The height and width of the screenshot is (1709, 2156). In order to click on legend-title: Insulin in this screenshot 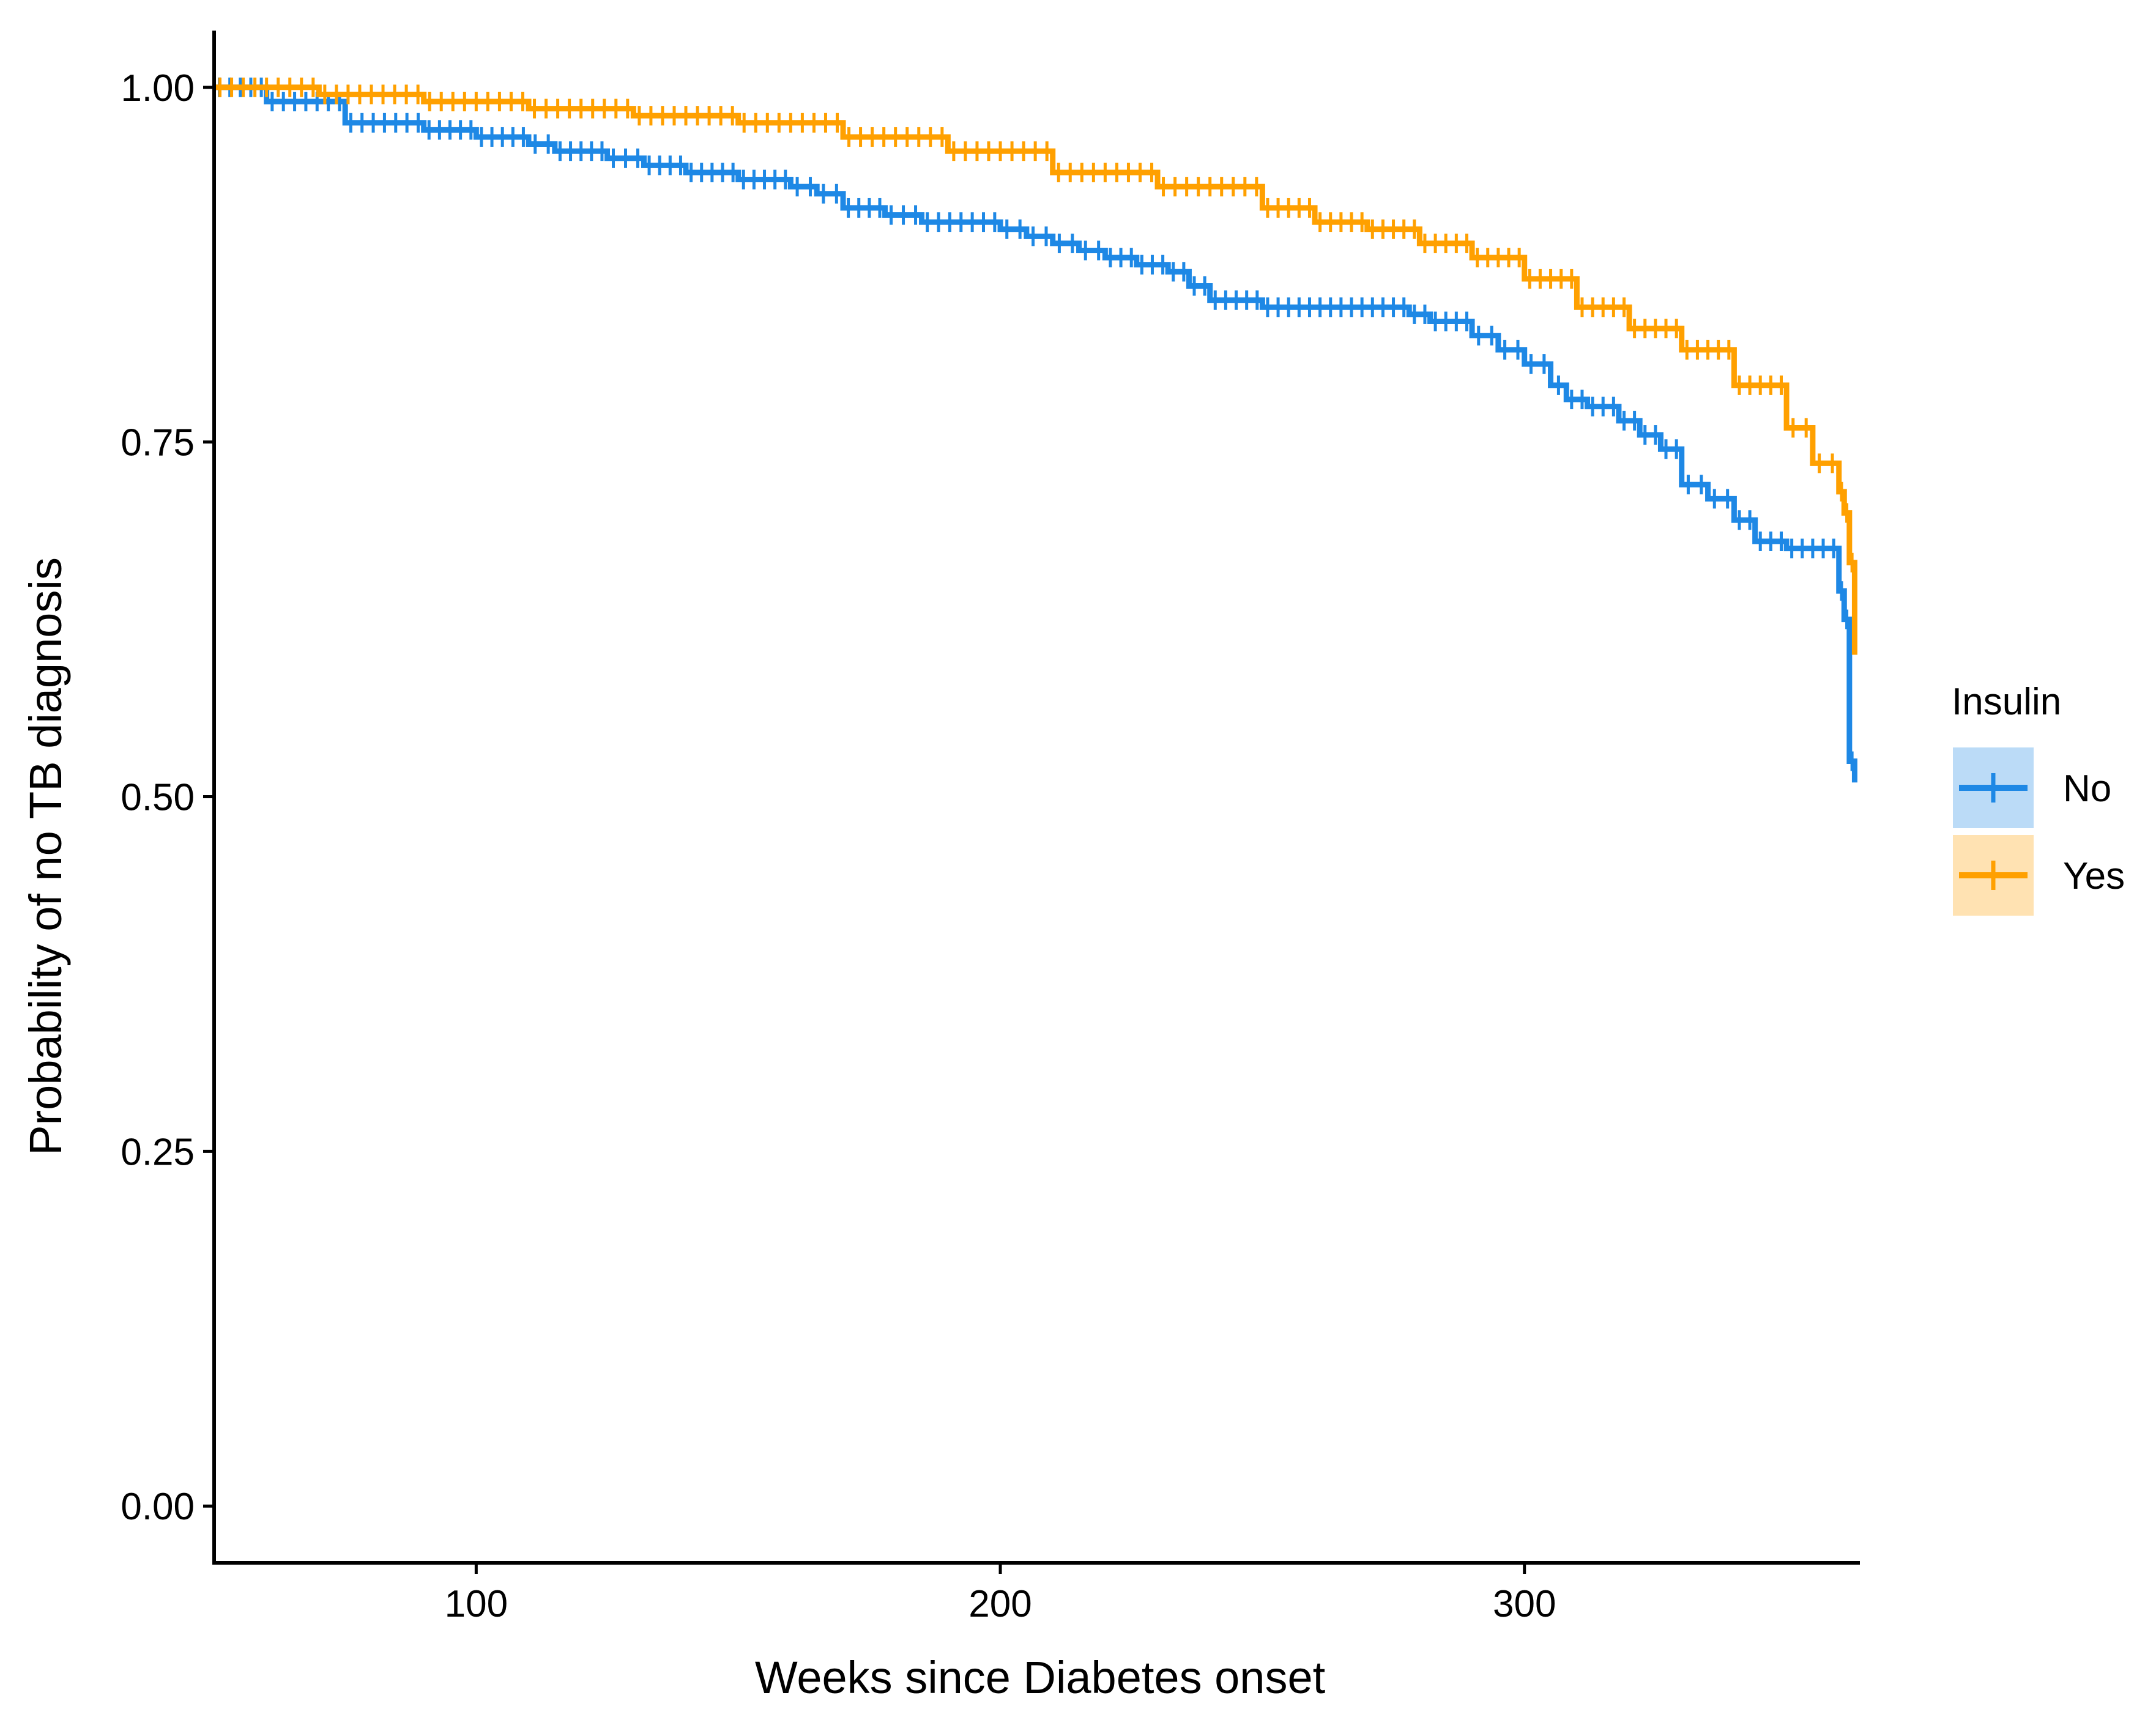, I will do `click(2006, 702)`.